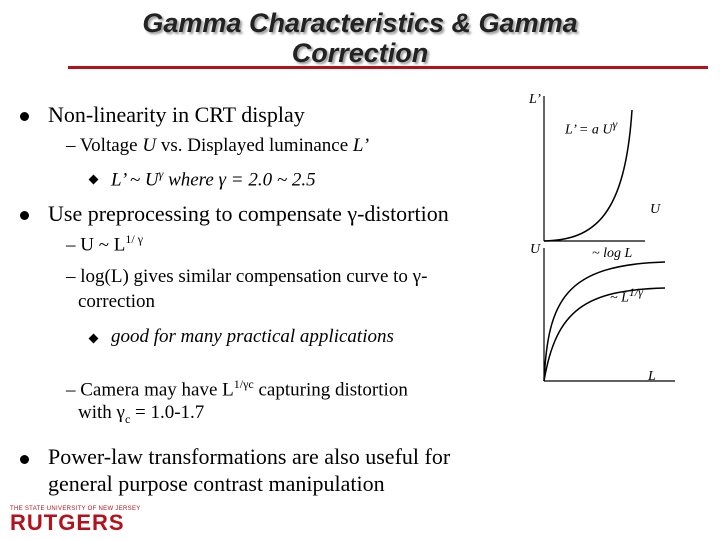  What do you see at coordinates (535, 249) in the screenshot?
I see `bottom-graph-y-label: U` at bounding box center [535, 249].